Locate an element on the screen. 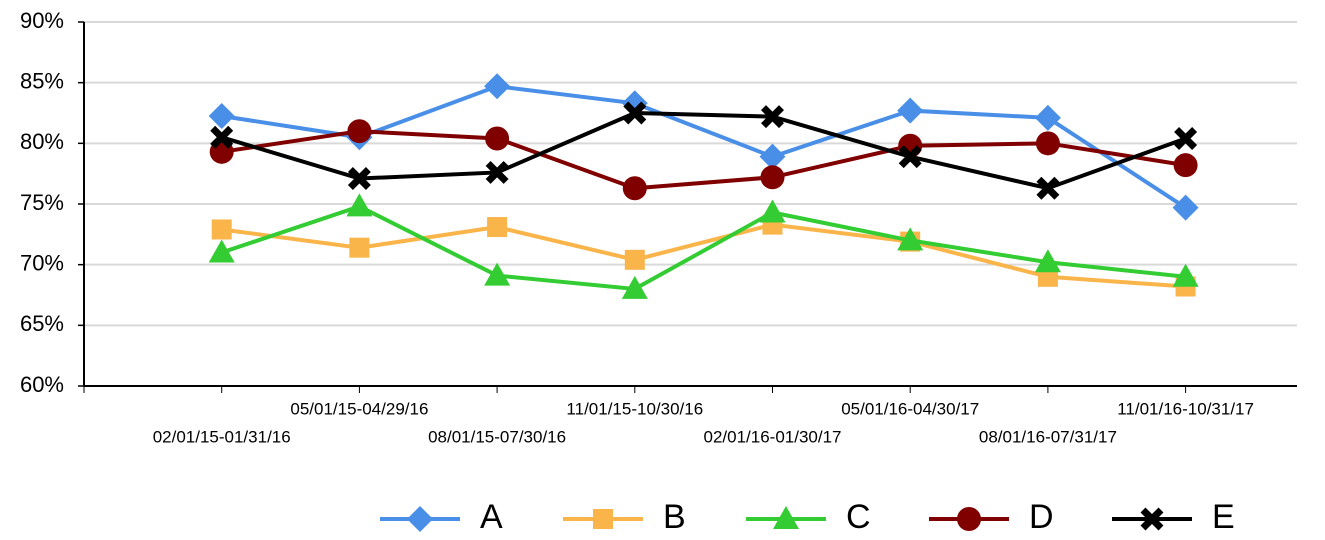 The height and width of the screenshot is (540, 1325). x-tick-label: 05/01/15-04/29/16 is located at coordinates (359, 408).